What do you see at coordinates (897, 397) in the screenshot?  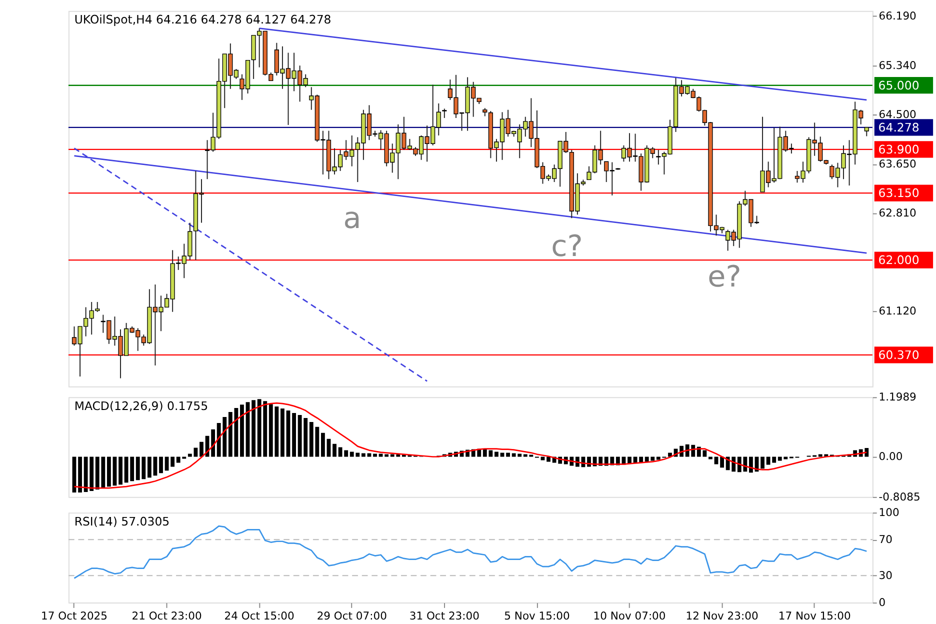 I see `y-tick-label: 1.1989` at bounding box center [897, 397].